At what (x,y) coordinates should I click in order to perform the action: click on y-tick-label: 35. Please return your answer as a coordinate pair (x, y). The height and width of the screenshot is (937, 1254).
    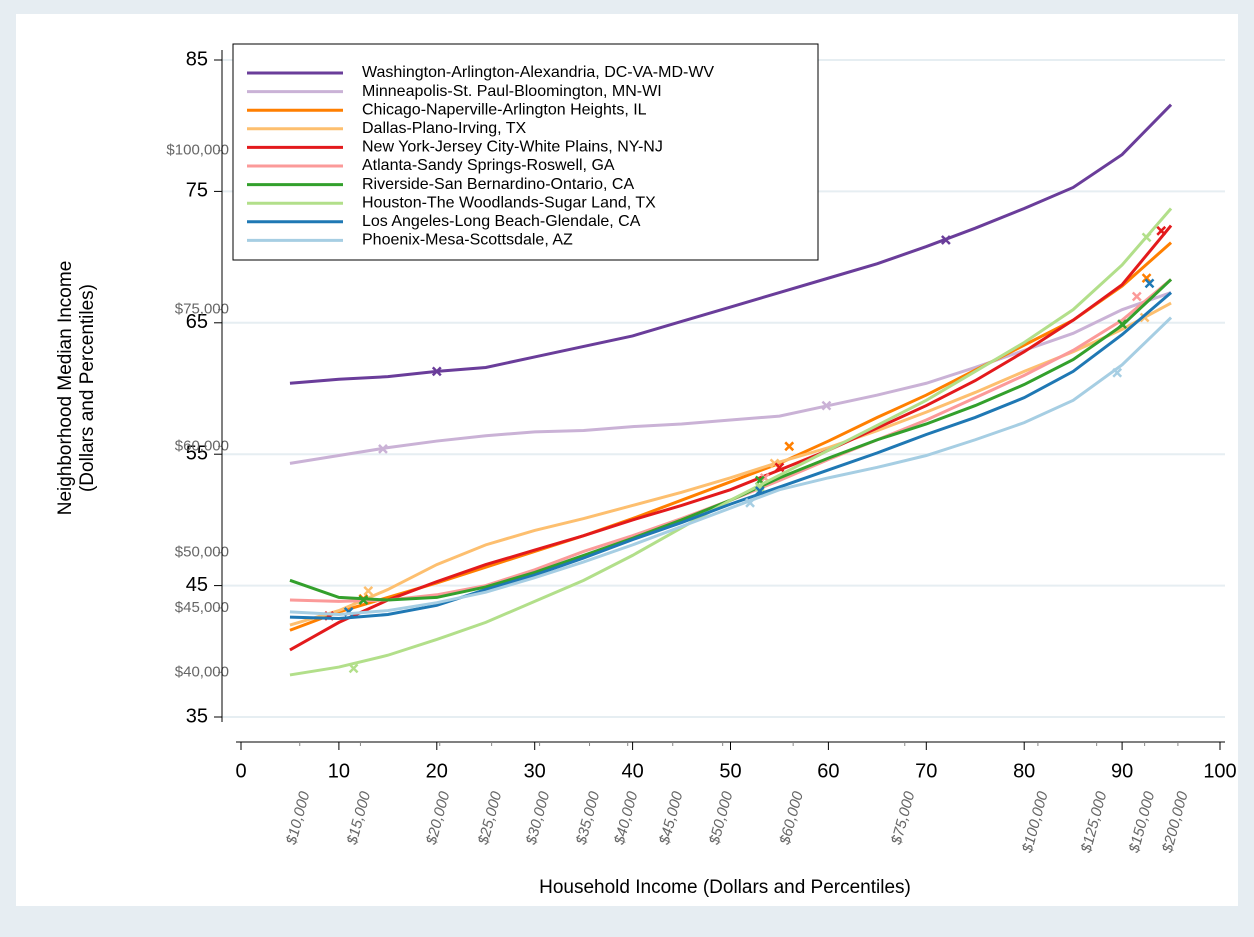
    Looking at the image, I should click on (197, 716).